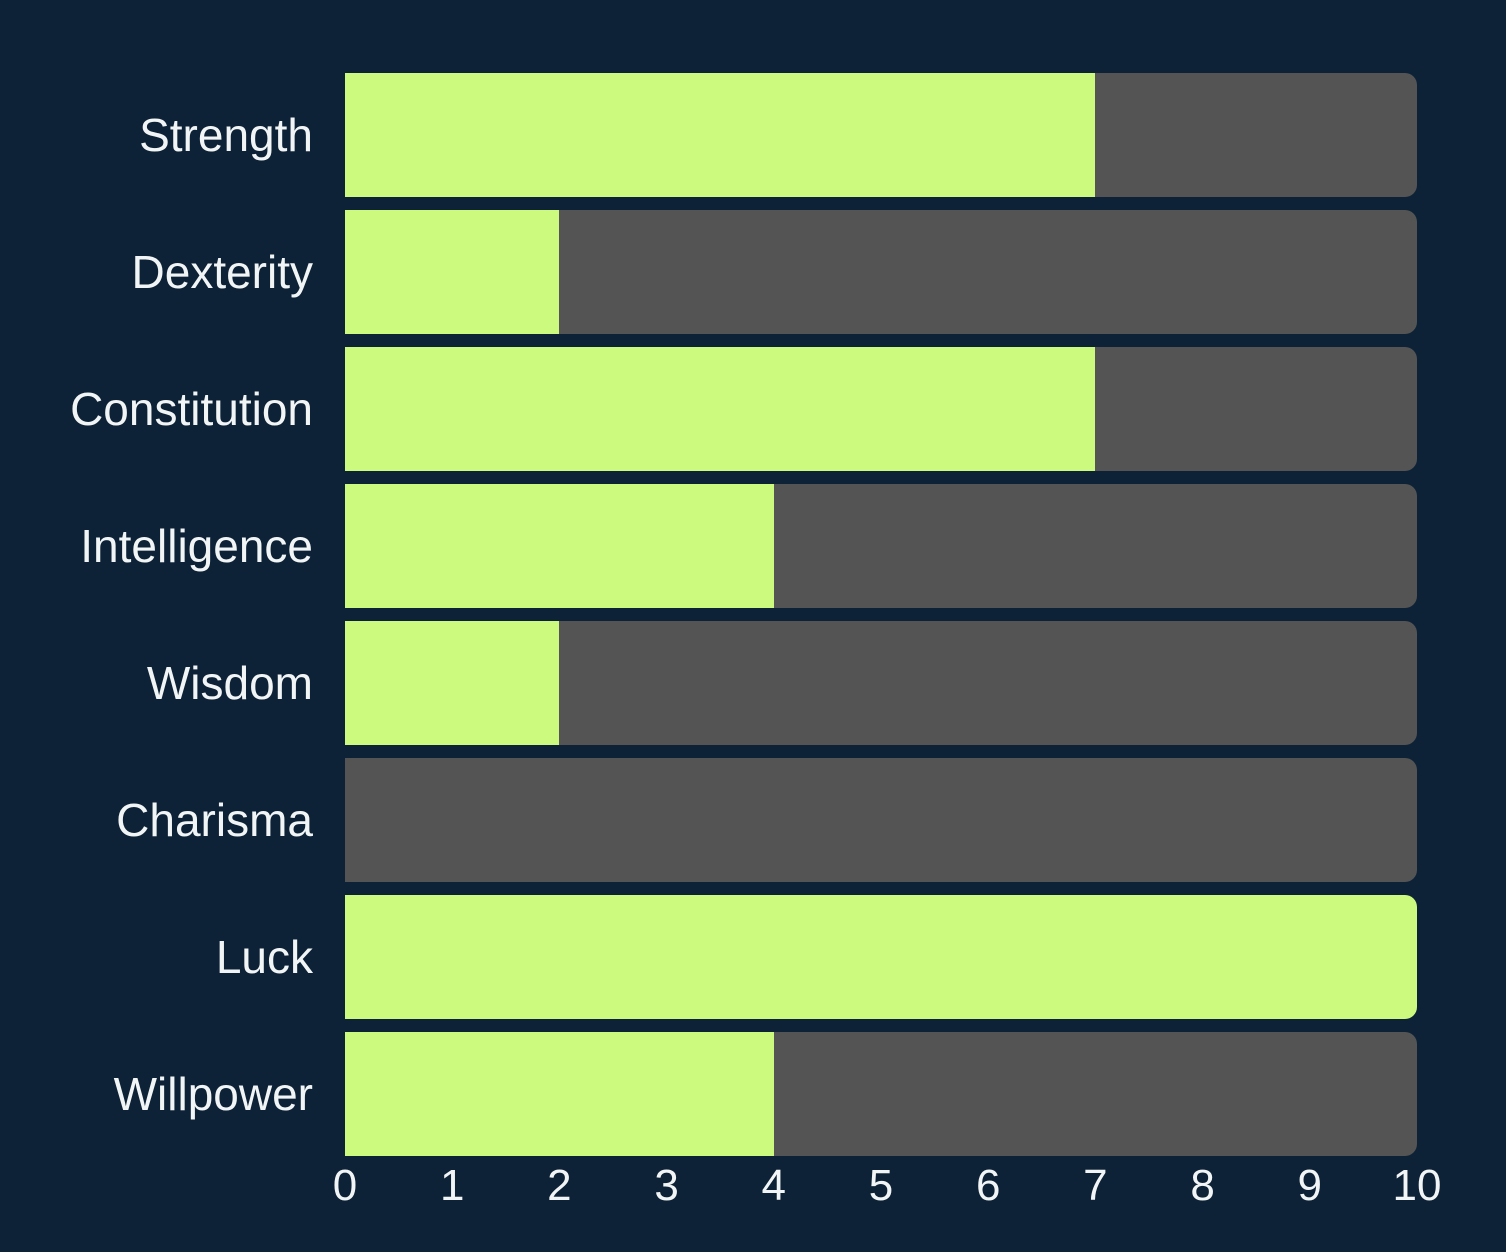 This screenshot has width=1506, height=1252. What do you see at coordinates (264, 957) in the screenshot?
I see `category-label: Luck` at bounding box center [264, 957].